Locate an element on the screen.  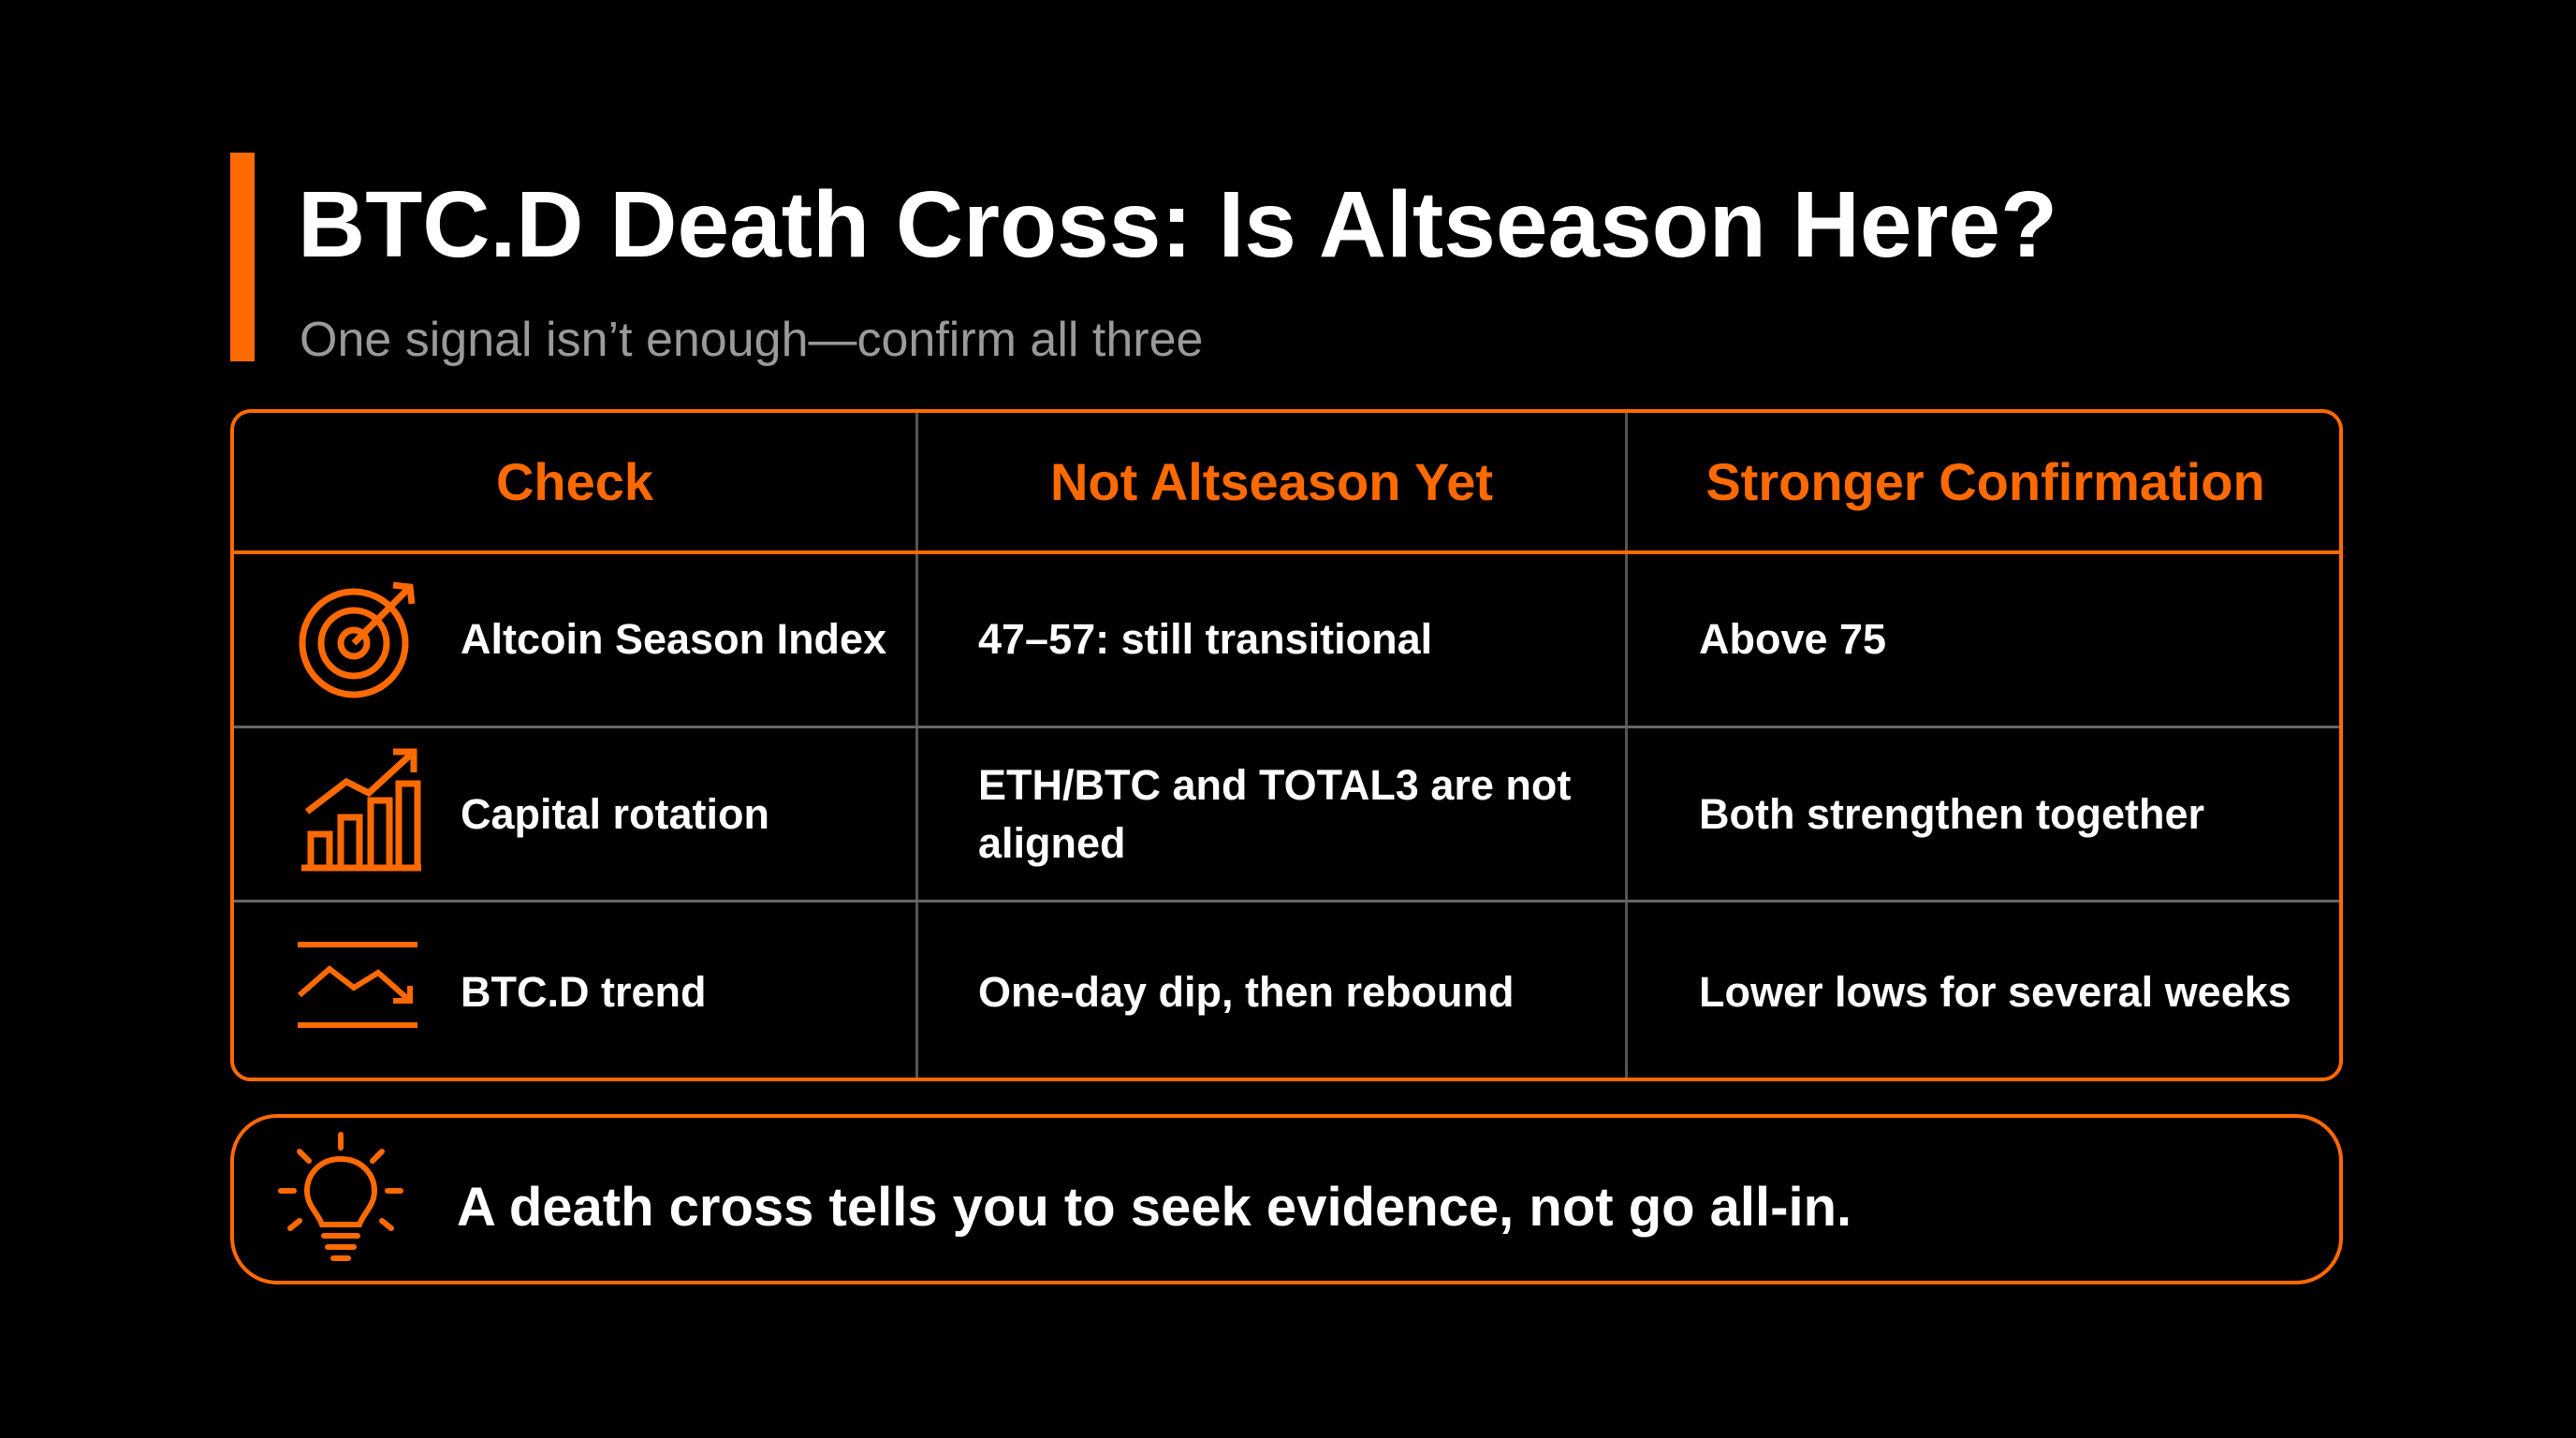
column-header: Stronger Confirmation is located at coordinates (1985, 481).